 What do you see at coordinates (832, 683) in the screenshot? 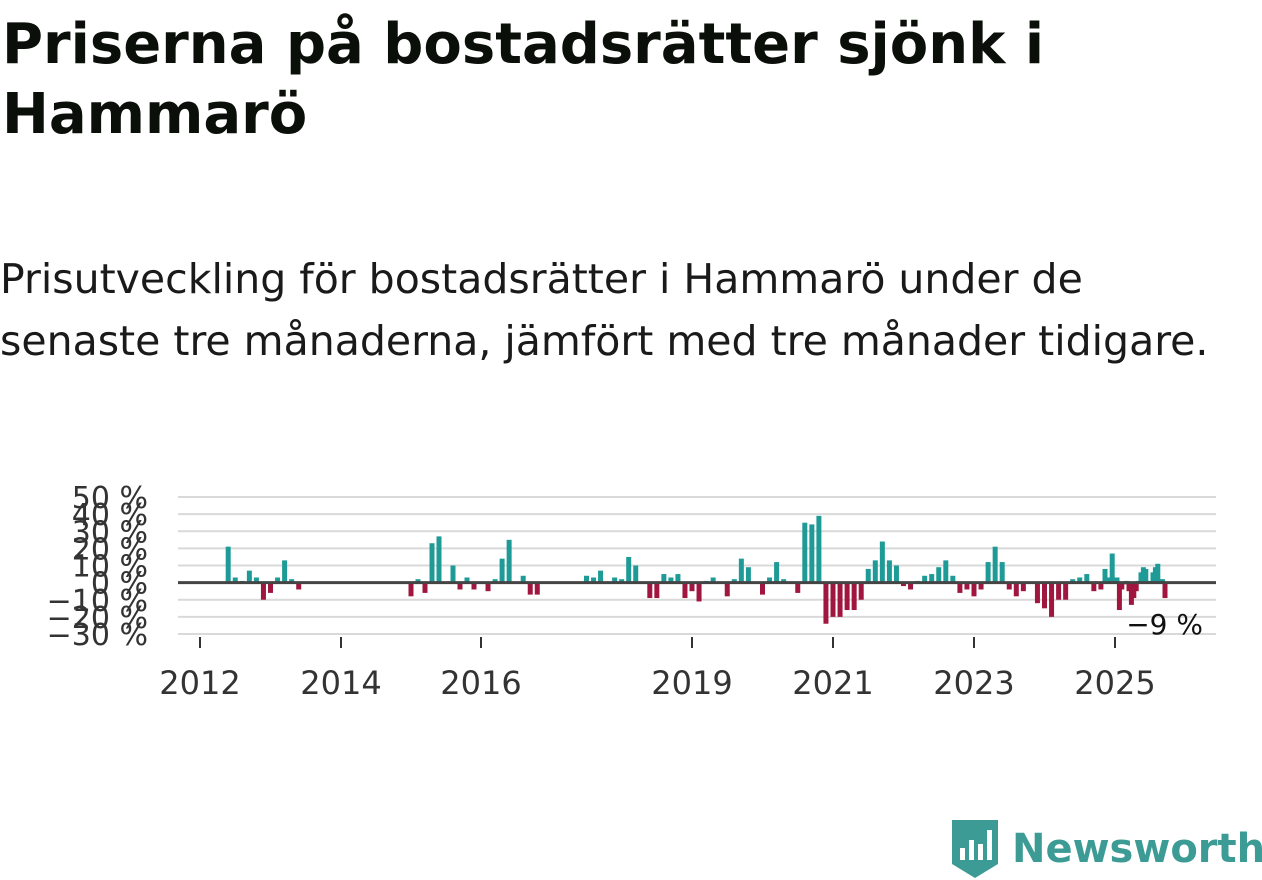
I see `x-tick-label: 2021` at bounding box center [832, 683].